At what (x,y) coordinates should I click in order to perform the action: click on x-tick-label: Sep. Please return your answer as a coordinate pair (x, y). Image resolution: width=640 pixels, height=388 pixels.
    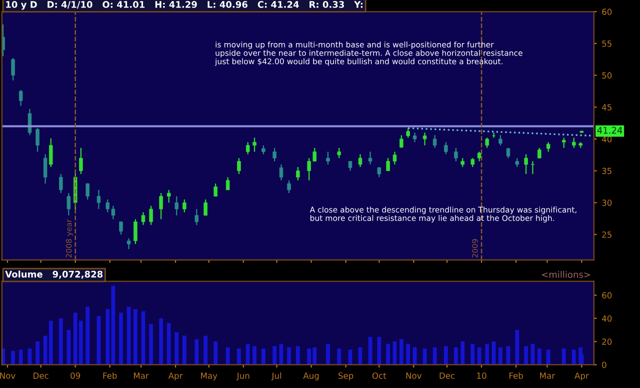
    Looking at the image, I should click on (346, 376).